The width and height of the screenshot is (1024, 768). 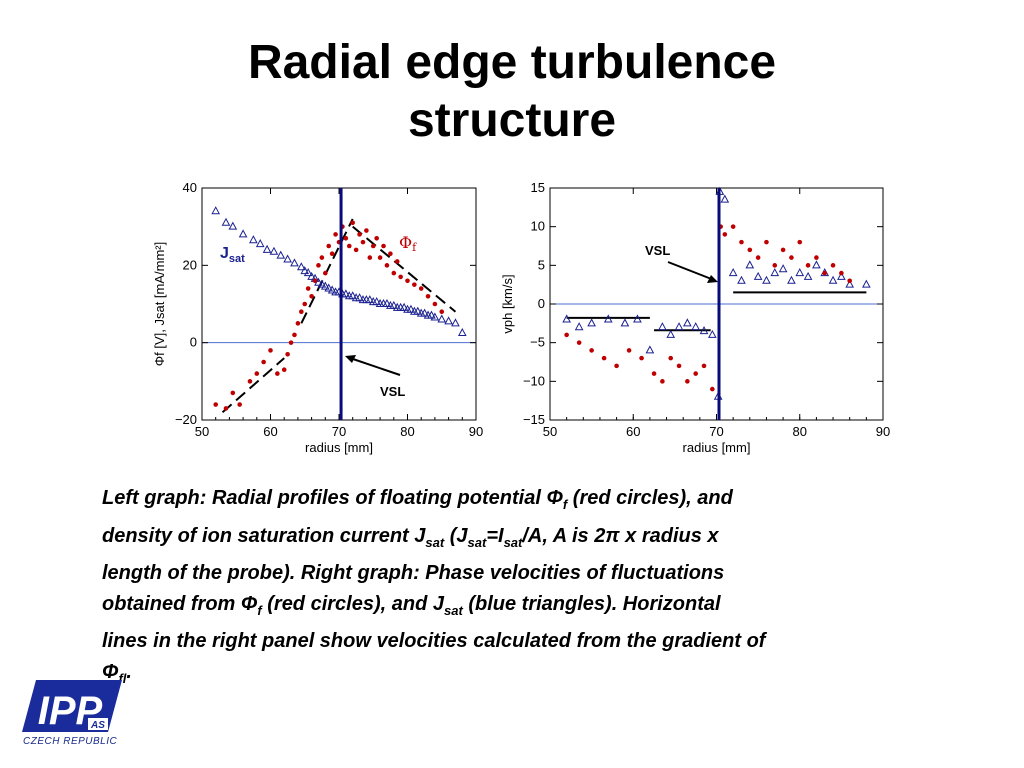 What do you see at coordinates (537, 342) in the screenshot?
I see `y-tick-label: −5` at bounding box center [537, 342].